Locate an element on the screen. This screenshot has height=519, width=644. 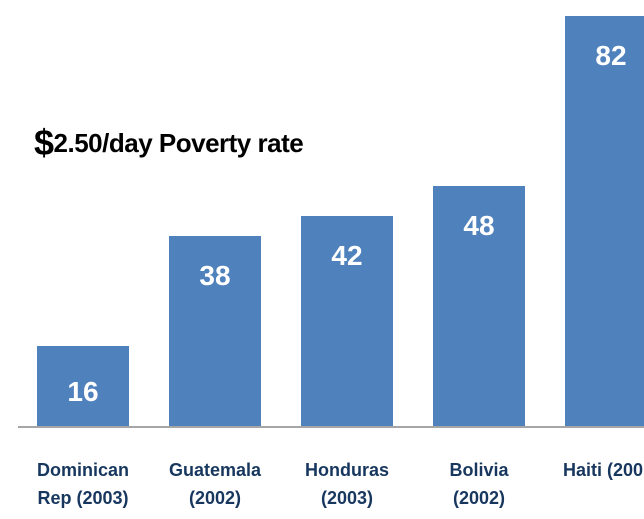
category-label: Honduras is located at coordinates (347, 470).